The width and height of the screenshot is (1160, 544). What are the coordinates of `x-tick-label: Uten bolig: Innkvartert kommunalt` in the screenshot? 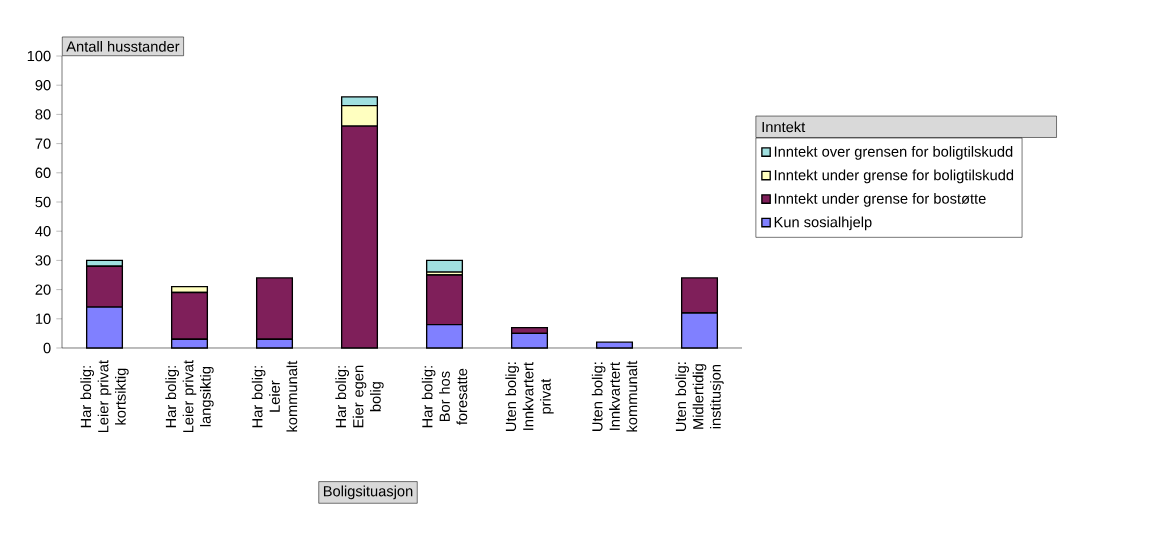 It's located at (614, 396).